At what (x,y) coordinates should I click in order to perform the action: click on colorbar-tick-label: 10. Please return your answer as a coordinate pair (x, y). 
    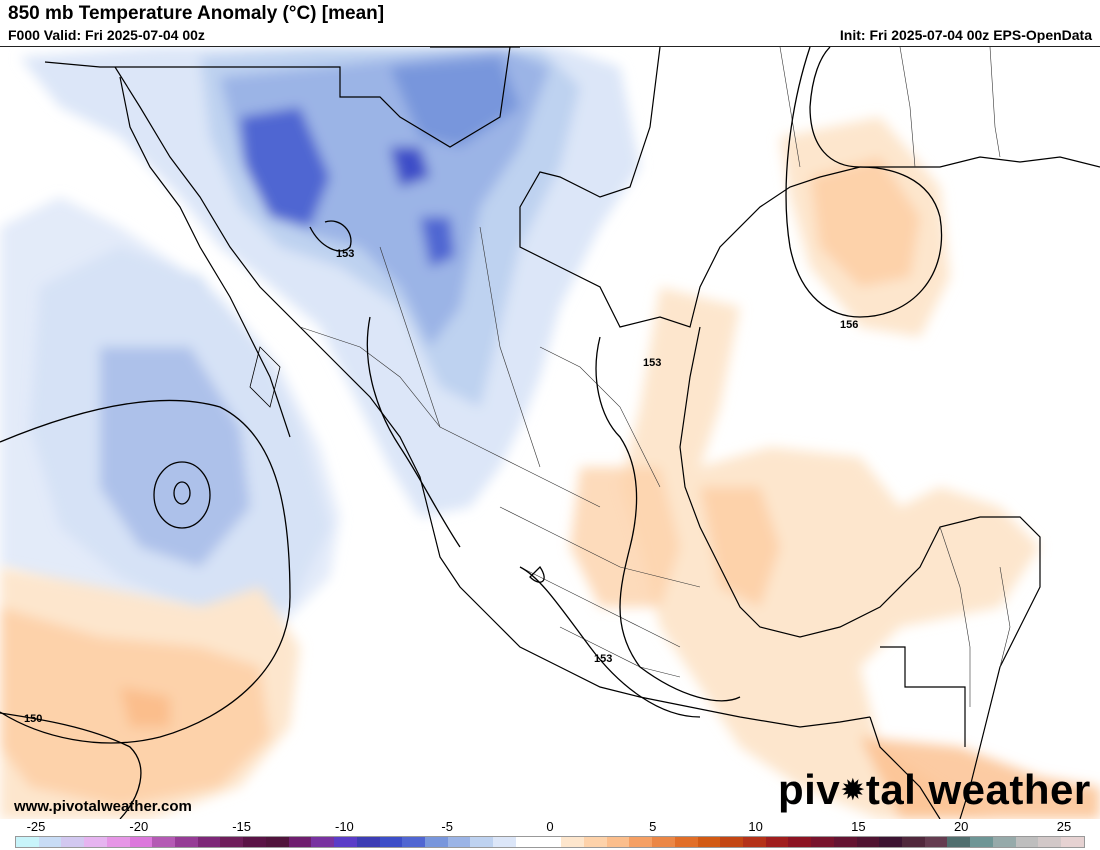
    Looking at the image, I should click on (755, 826).